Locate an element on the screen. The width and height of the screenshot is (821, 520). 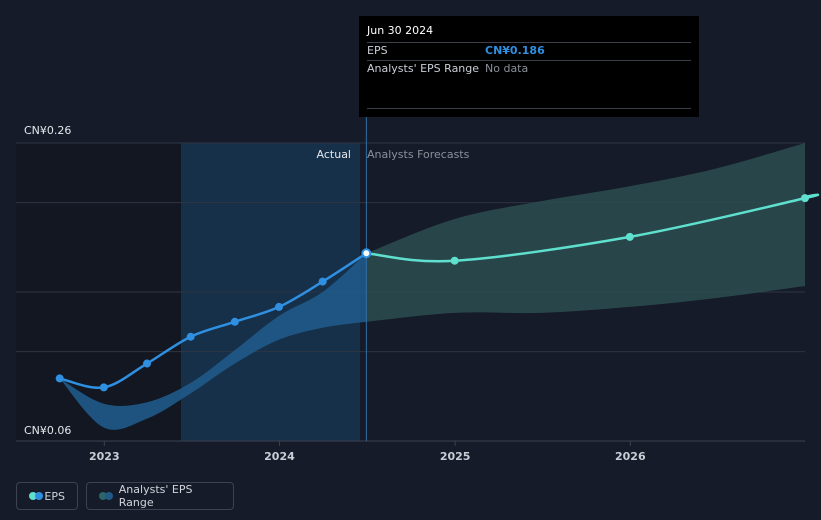
tooltip-row-range: Analysts' EPS Range No data is located at coordinates (529, 69).